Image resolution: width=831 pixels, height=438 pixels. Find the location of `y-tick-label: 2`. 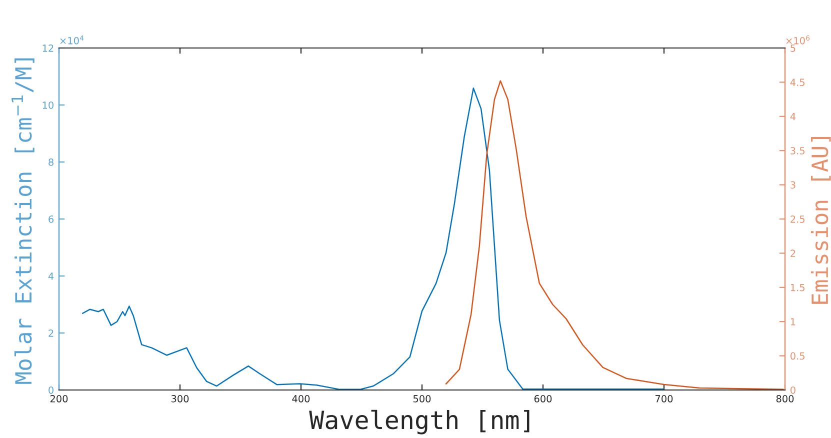

y-tick-label: 2 is located at coordinates (51, 333).